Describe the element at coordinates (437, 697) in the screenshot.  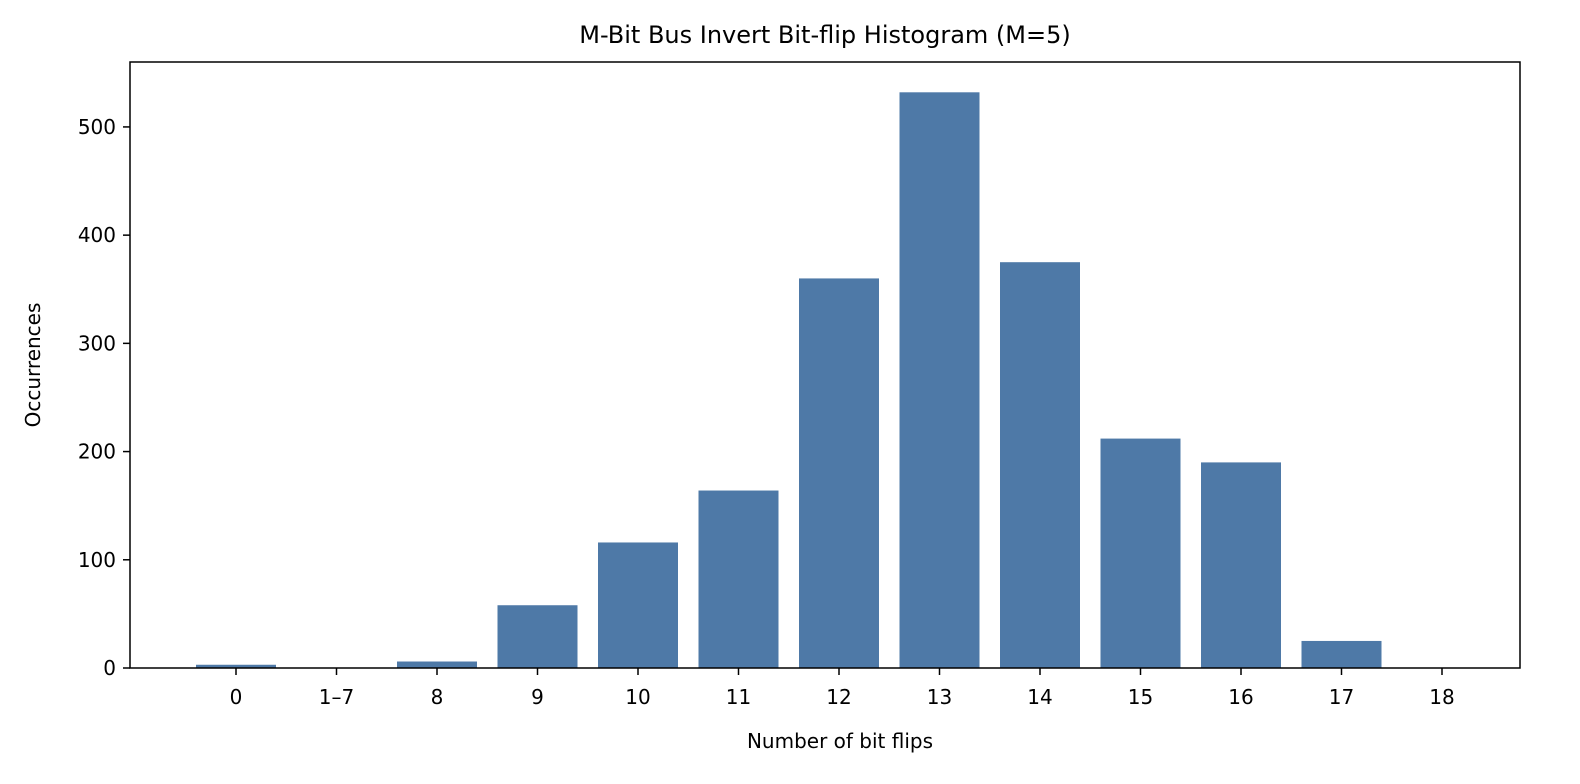
I see `x-tick-label-2: 8` at that location.